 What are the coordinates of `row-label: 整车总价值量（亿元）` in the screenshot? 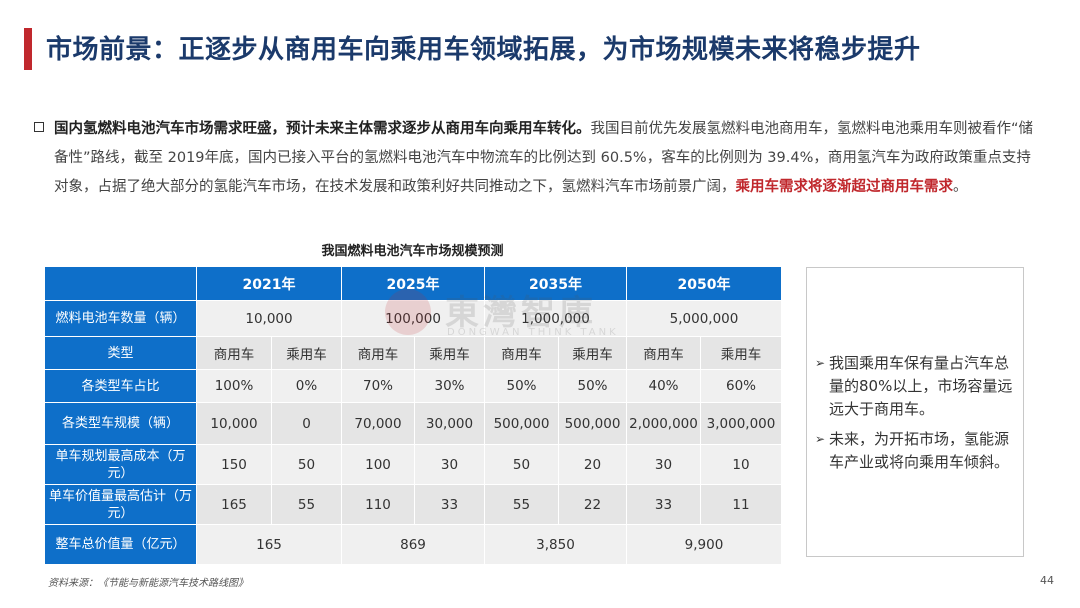 It's located at (120, 544).